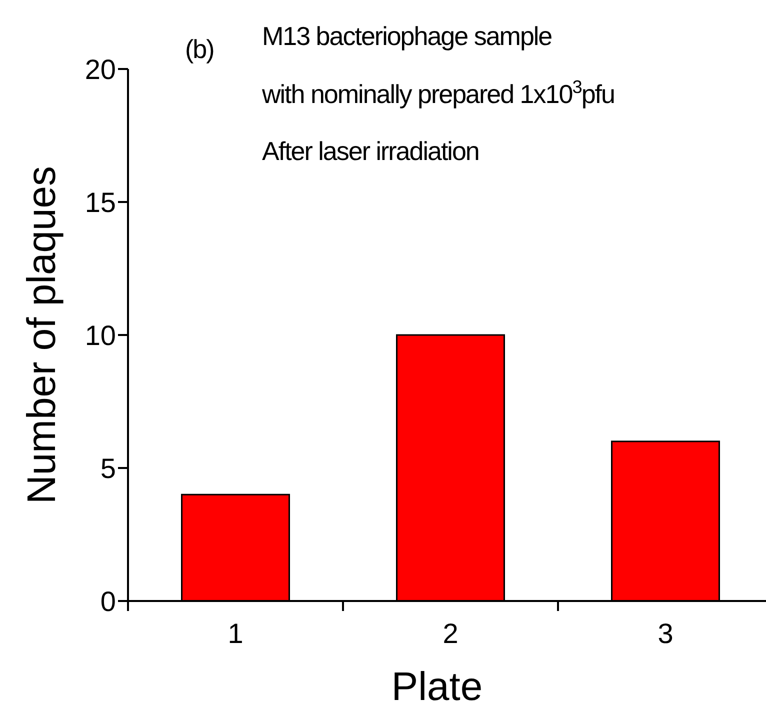 The image size is (766, 716). Describe the element at coordinates (236, 633) in the screenshot. I see `x-tick-label: 1` at that location.